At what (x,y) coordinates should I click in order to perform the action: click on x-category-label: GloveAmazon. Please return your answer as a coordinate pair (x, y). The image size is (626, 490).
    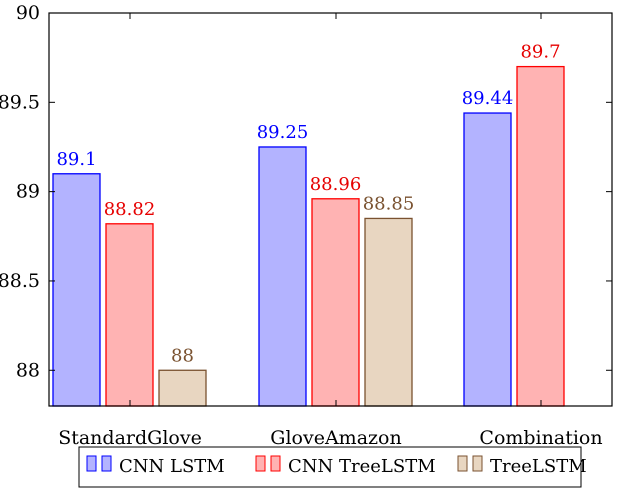
    Looking at the image, I should click on (335, 438).